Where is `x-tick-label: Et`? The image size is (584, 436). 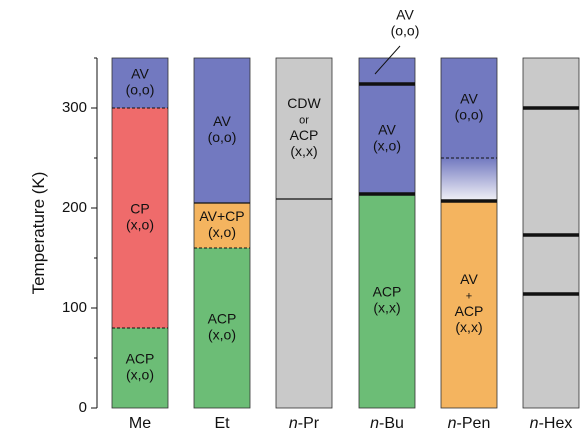 x-tick-label: Et is located at coordinates (222, 423).